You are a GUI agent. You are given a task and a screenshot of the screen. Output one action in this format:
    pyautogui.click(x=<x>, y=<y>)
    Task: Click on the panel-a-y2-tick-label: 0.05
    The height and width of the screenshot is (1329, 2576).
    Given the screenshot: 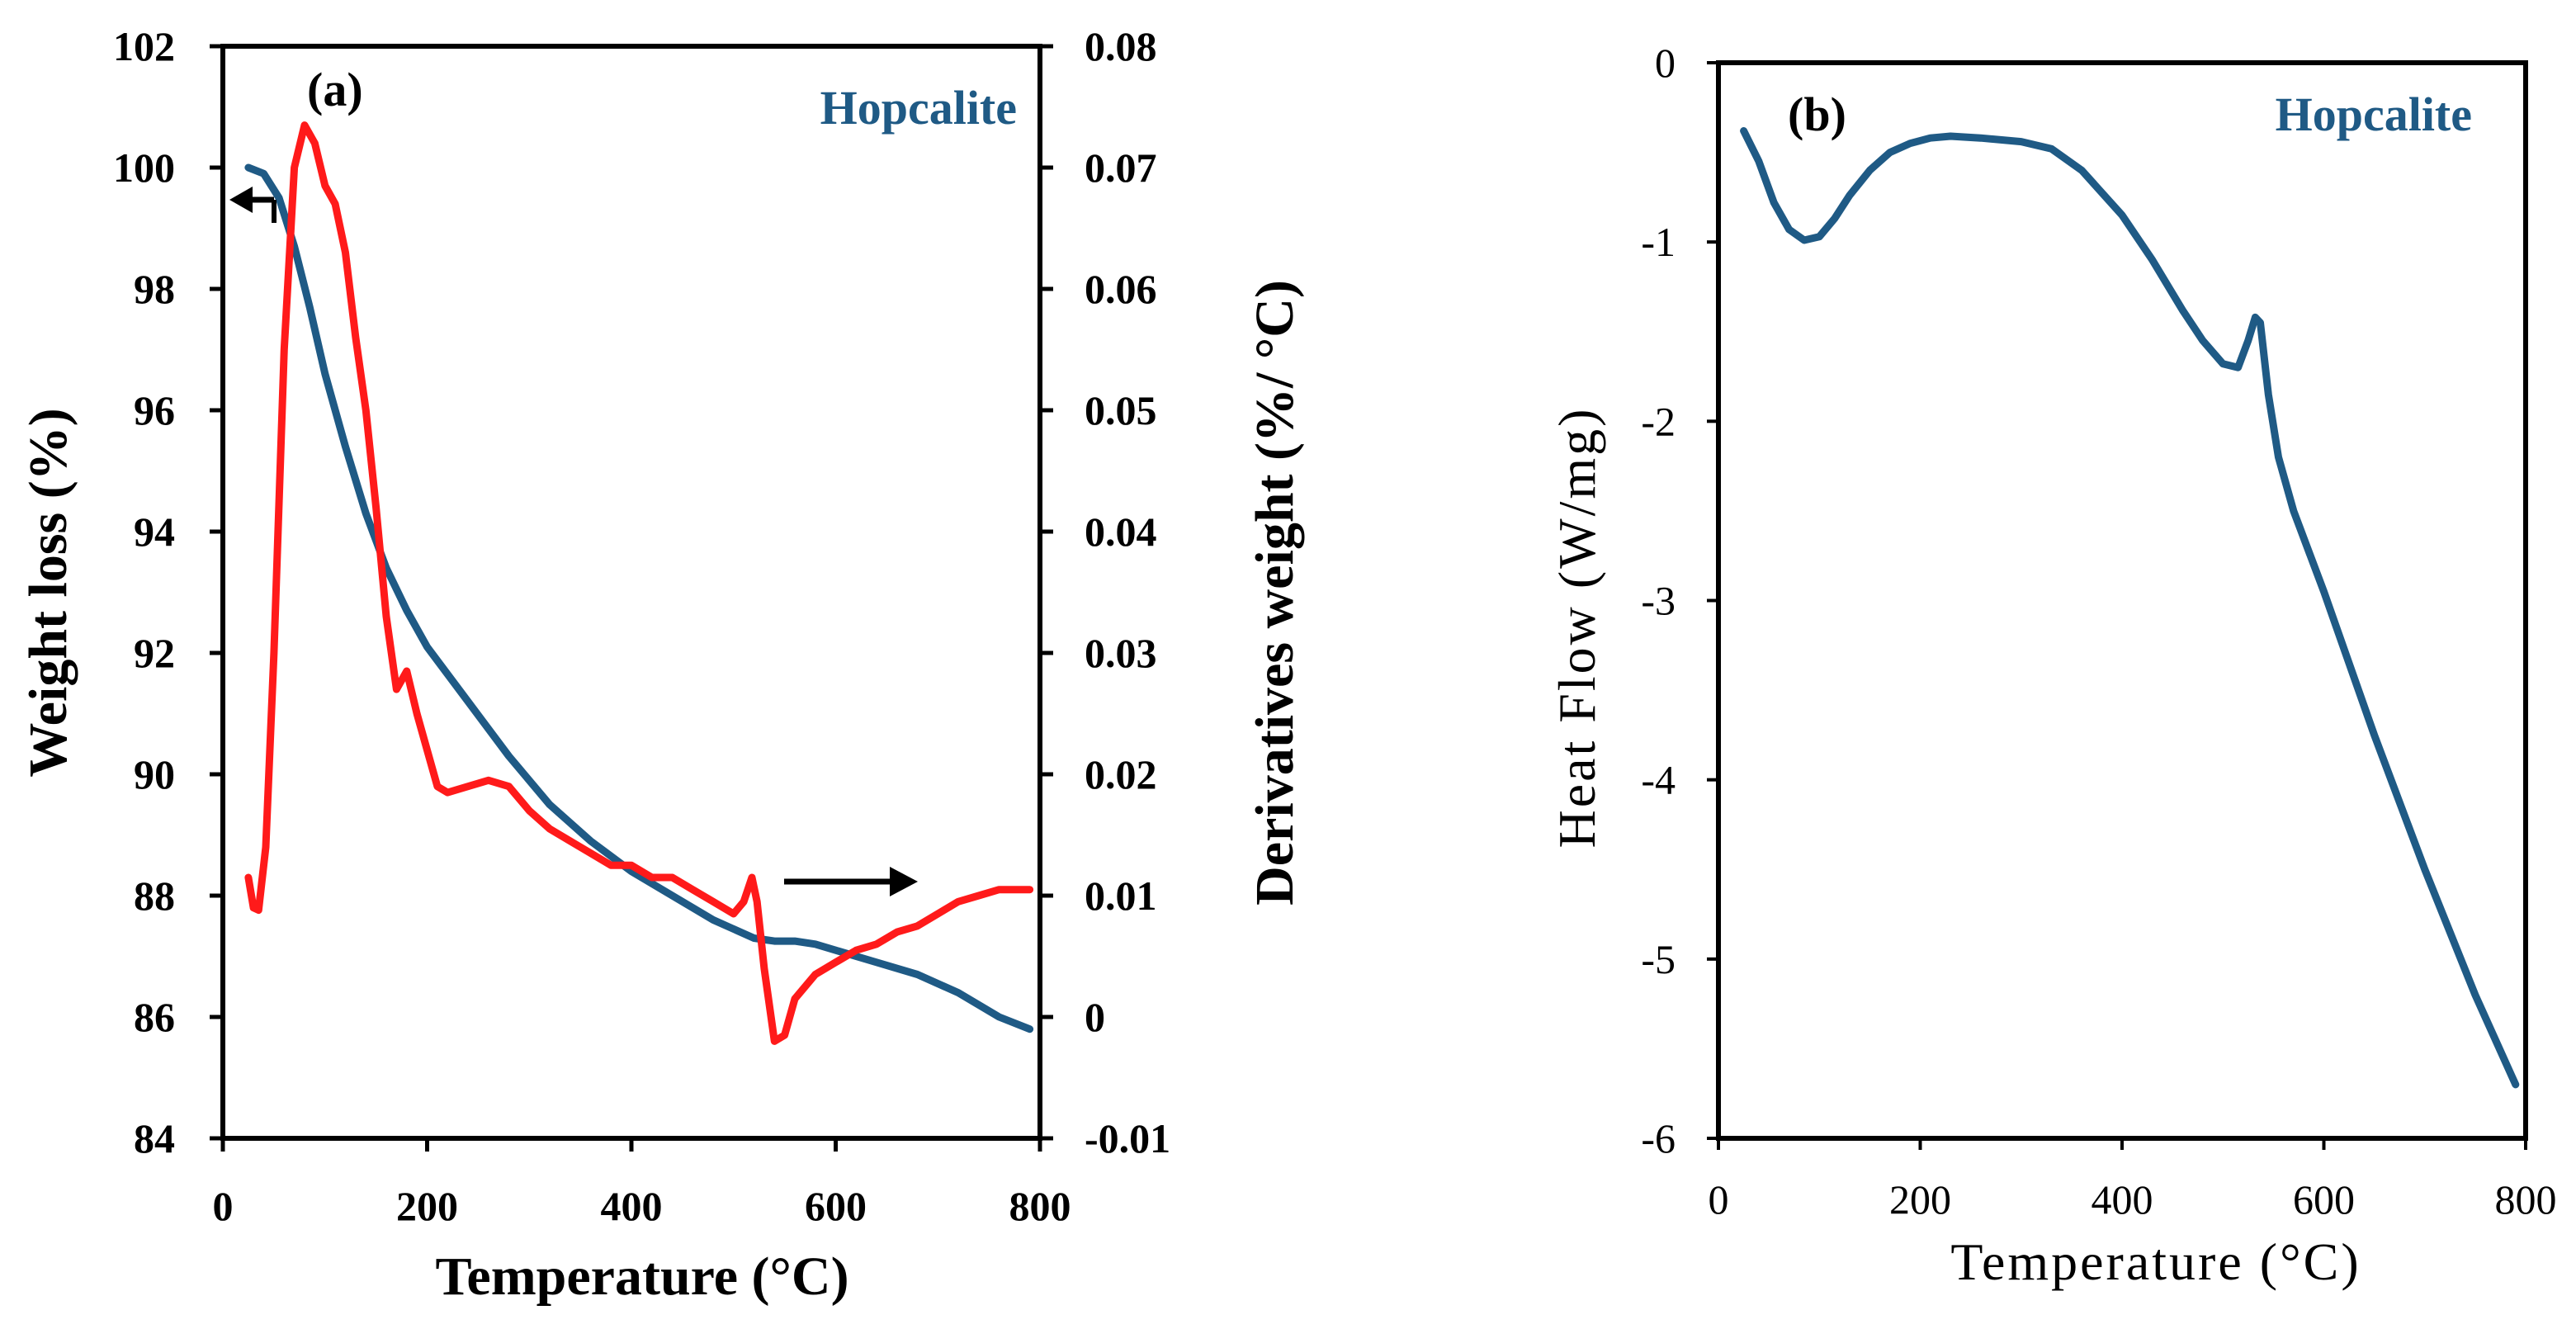 What is the action you would take?
    pyautogui.click(x=1121, y=410)
    